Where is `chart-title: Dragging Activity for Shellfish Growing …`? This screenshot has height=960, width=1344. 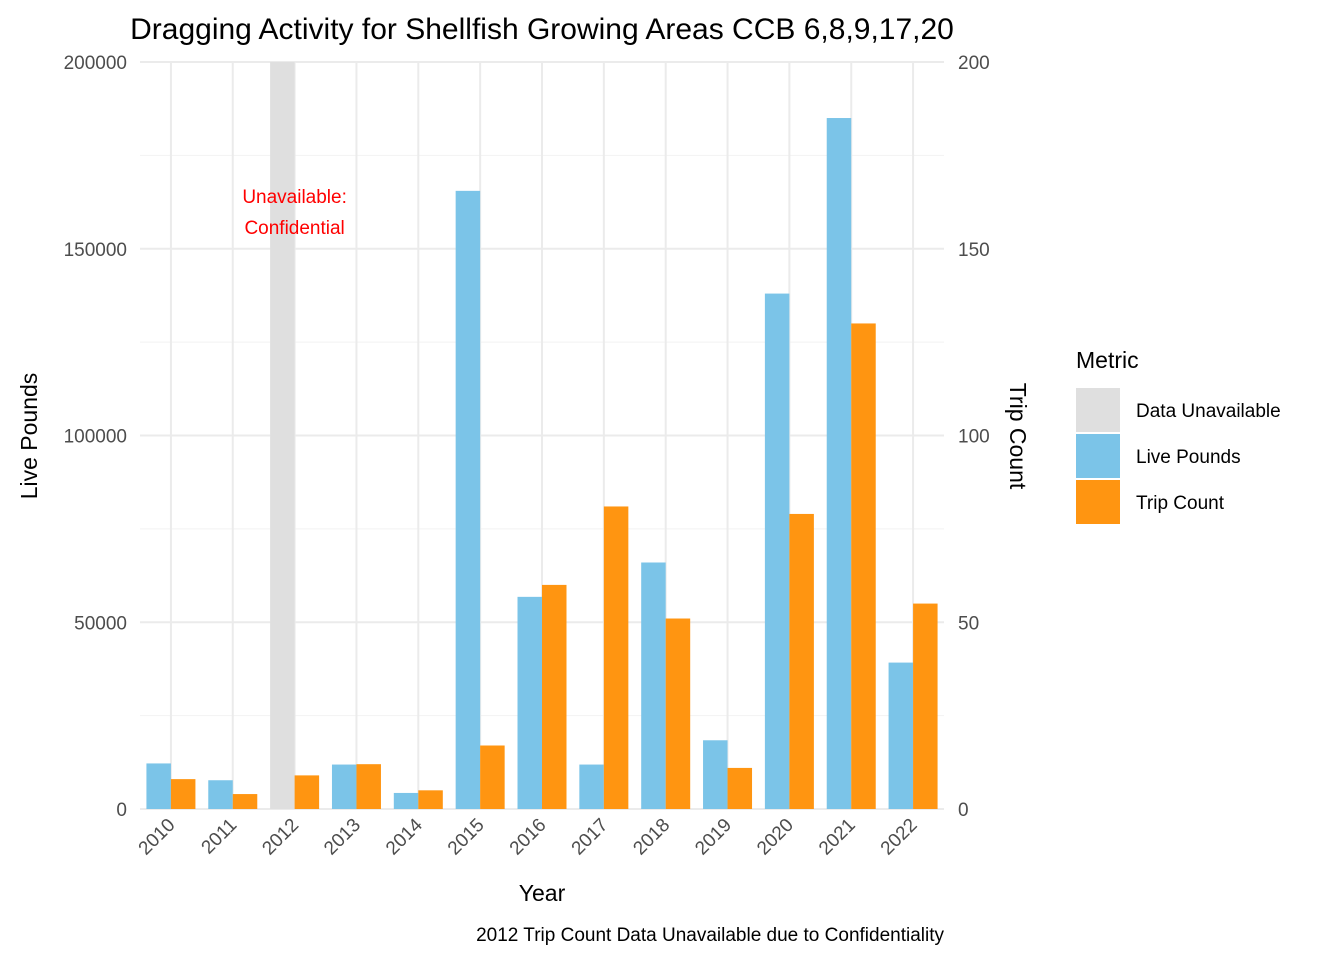
chart-title: Dragging Activity for Shellfish Growing … is located at coordinates (542, 29).